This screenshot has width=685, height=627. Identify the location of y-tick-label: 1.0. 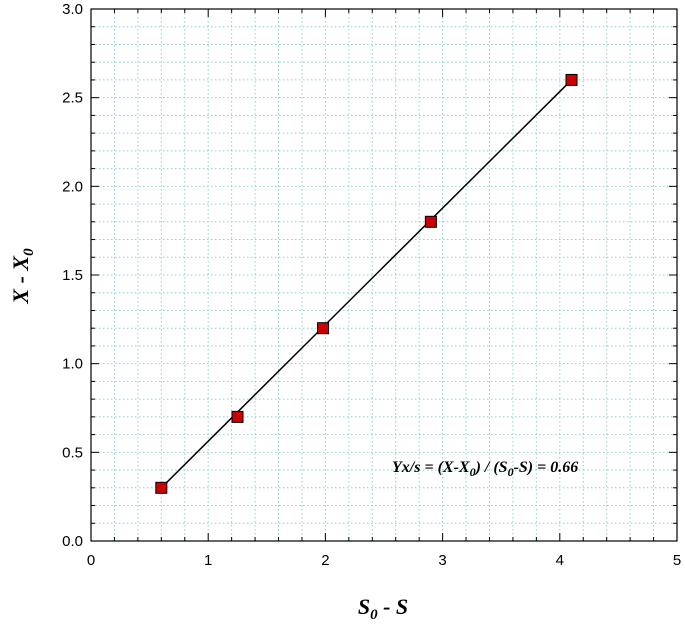
(72, 364).